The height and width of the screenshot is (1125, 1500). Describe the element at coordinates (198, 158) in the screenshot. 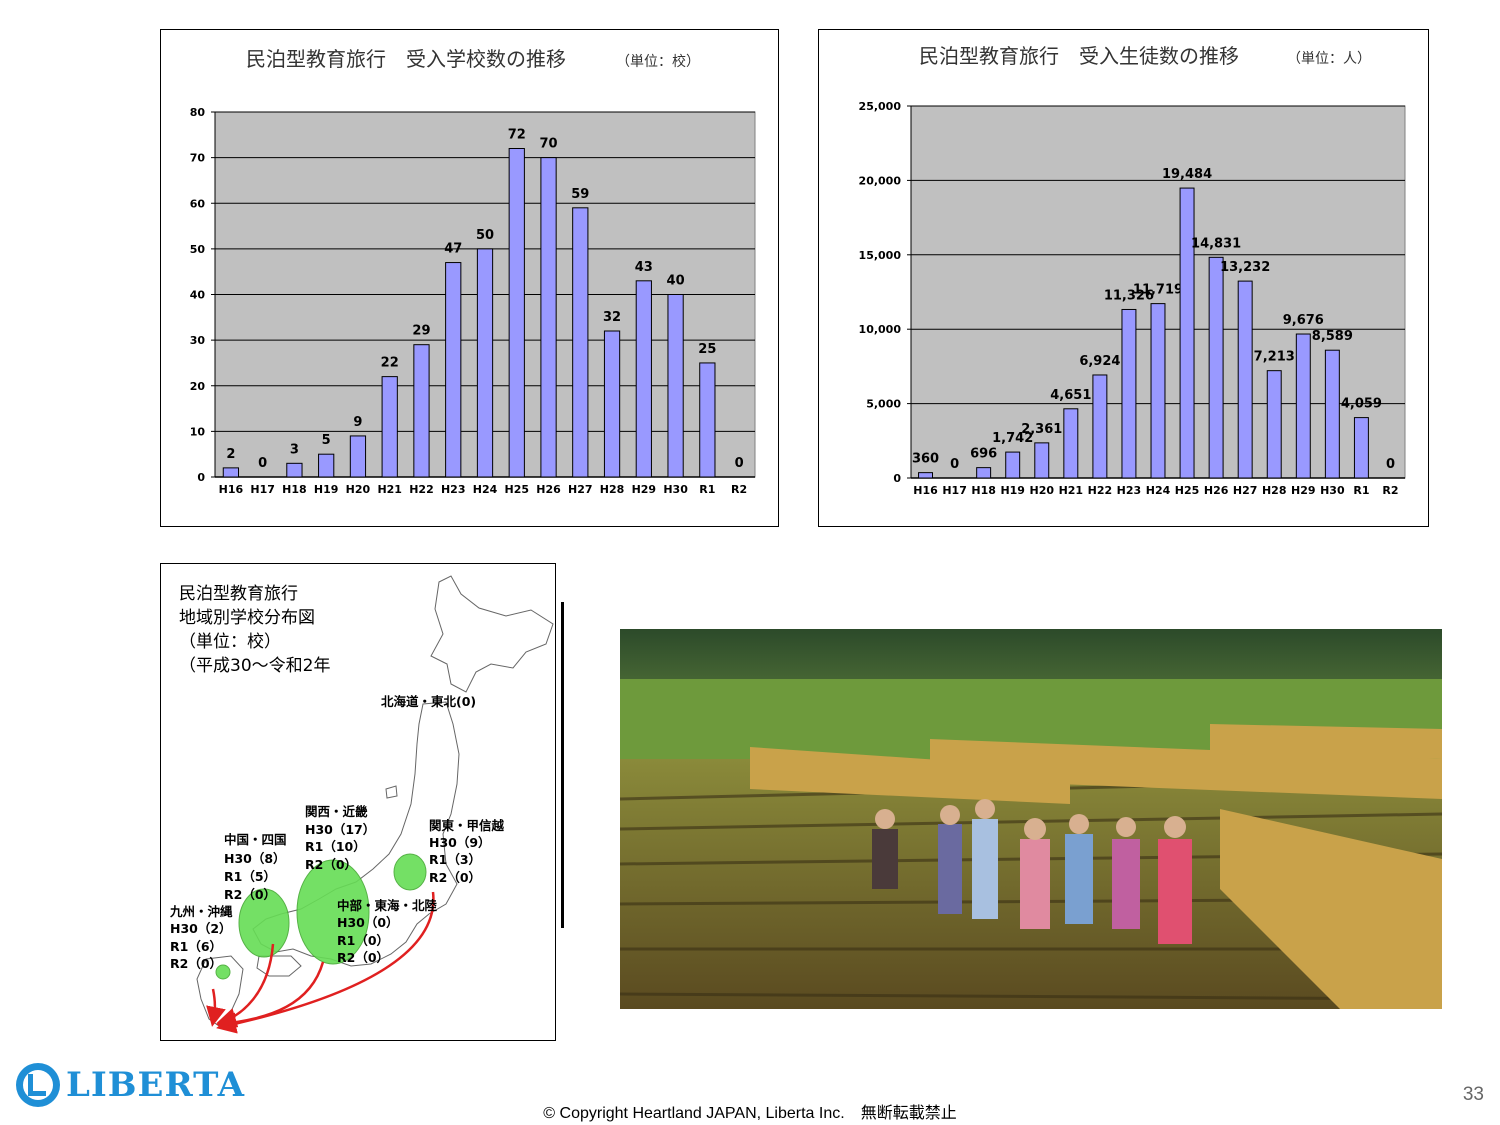

I see `y-tick-label: 70` at that location.